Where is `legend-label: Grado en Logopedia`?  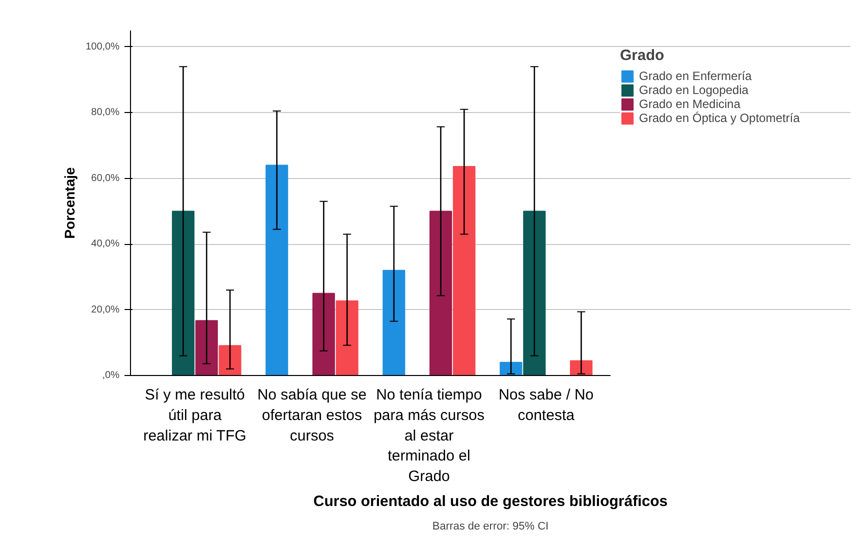 legend-label: Grado en Logopedia is located at coordinates (693, 90).